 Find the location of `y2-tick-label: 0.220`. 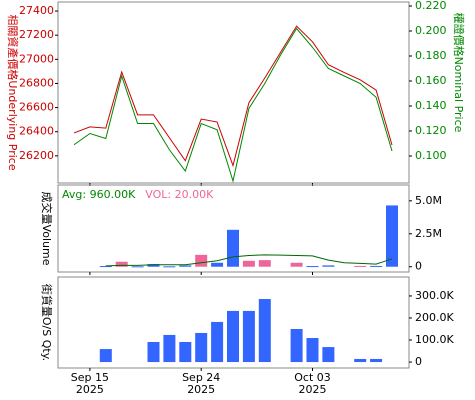

y2-tick-label: 0.220 is located at coordinates (431, 6).